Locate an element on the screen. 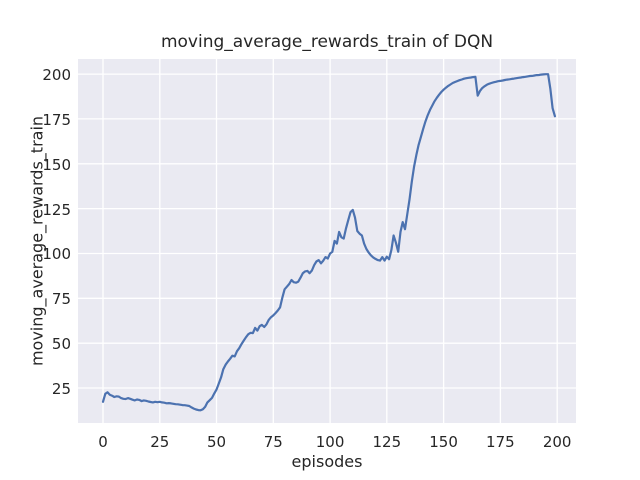 The height and width of the screenshot is (480, 640). x-tick-label-200: 200 is located at coordinates (557, 442).